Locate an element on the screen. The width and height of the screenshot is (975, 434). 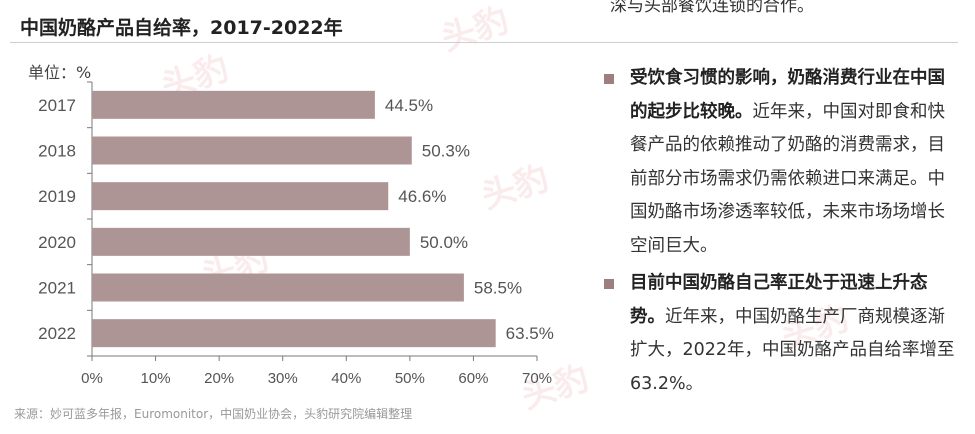
category-label: 2018 is located at coordinates (57, 151).